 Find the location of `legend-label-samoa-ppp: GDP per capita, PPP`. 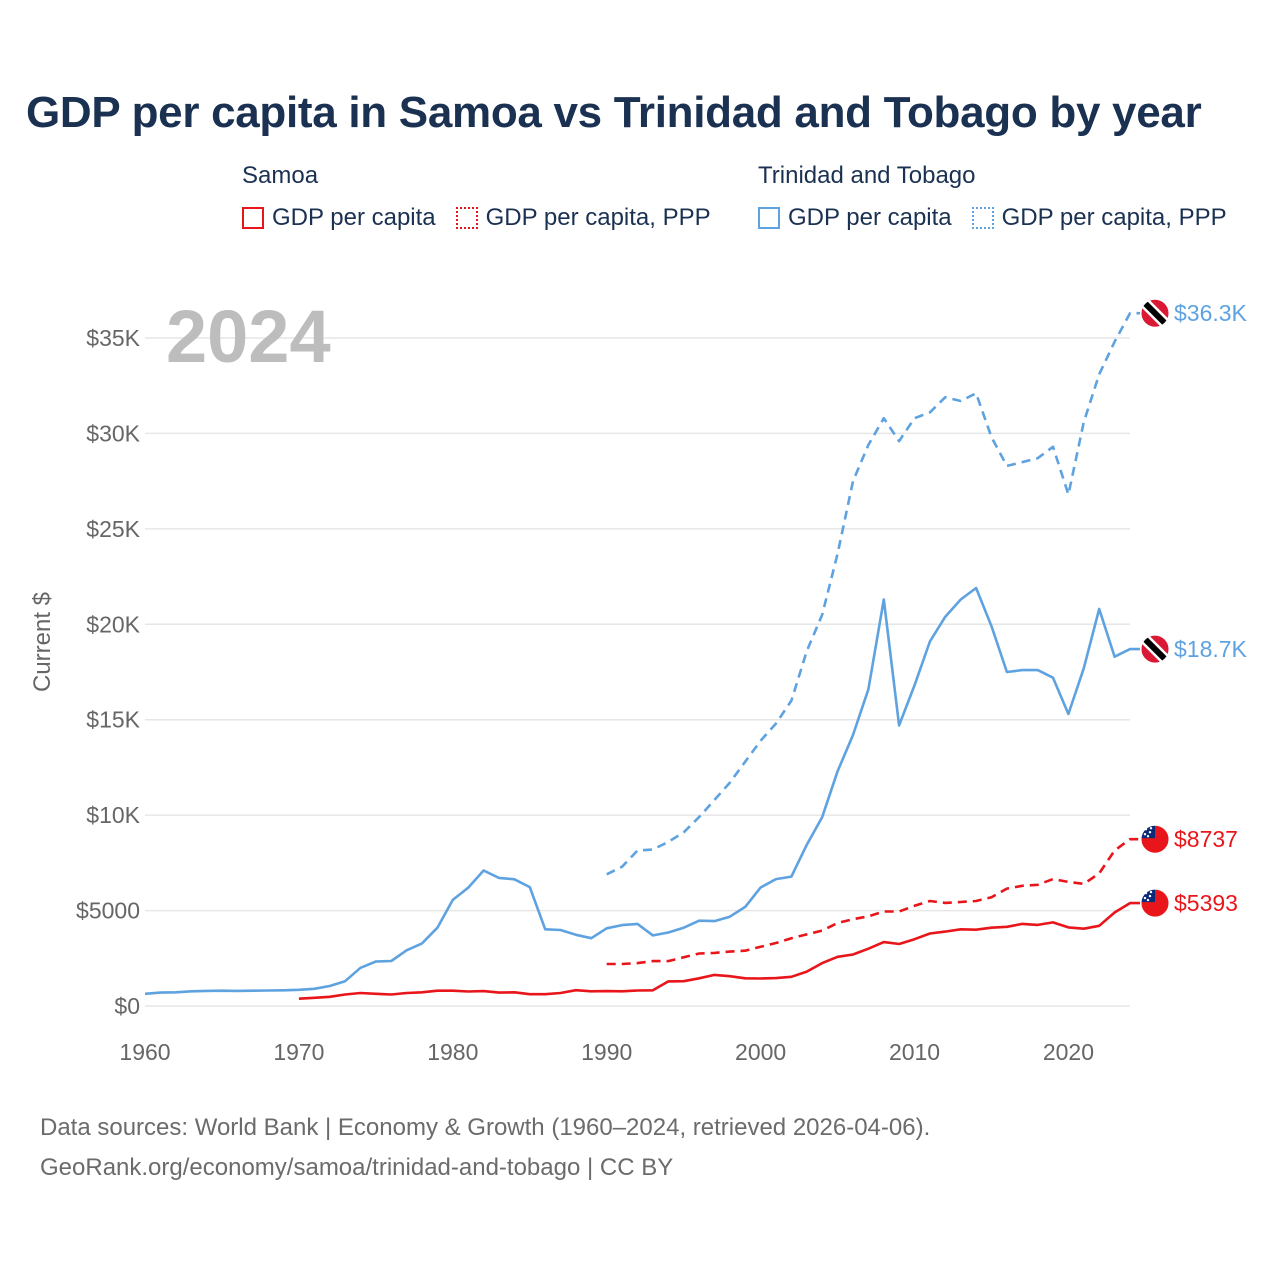

legend-label-samoa-ppp: GDP per capita, PPP is located at coordinates (598, 217).